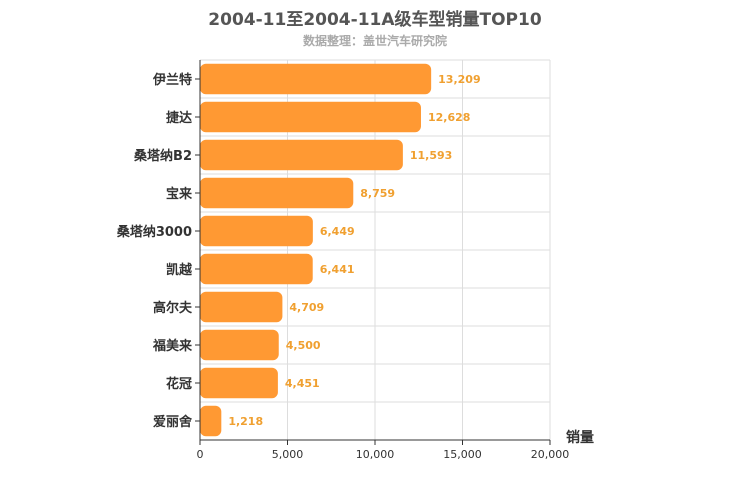 The height and width of the screenshot is (500, 750). Describe the element at coordinates (200, 454) in the screenshot. I see `x-tick-label: 0` at that location.